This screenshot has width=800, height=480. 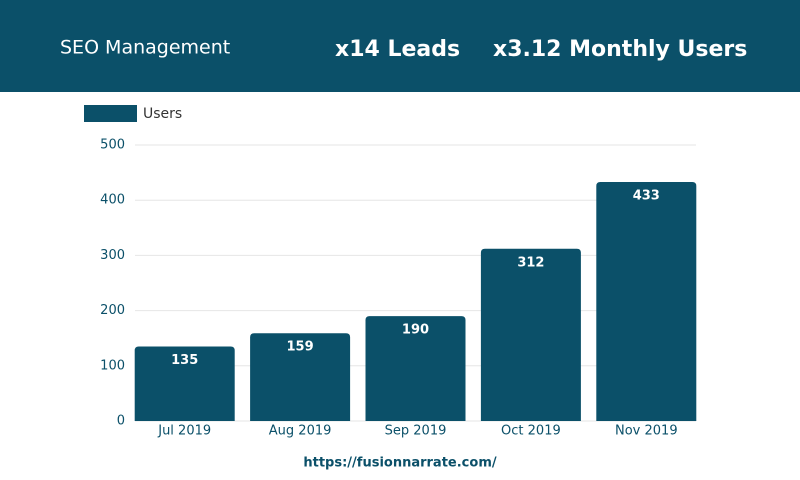 What do you see at coordinates (145, 48) in the screenshot?
I see `header-title: SEO Management` at bounding box center [145, 48].